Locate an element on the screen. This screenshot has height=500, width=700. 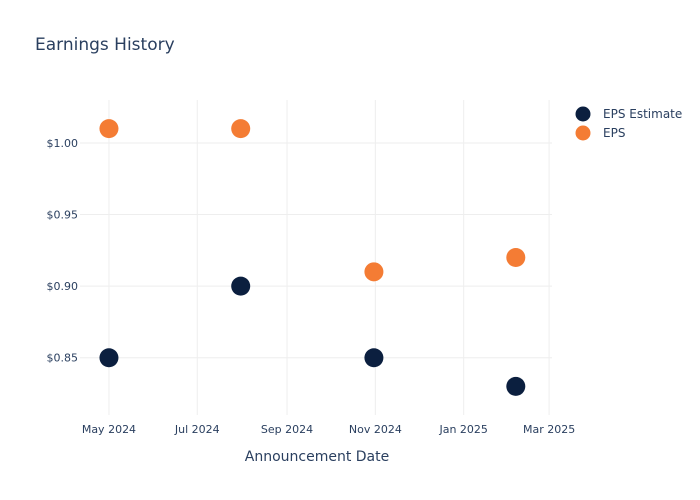
legend-label-eps-estimate: EPS Estimate is located at coordinates (642, 114).